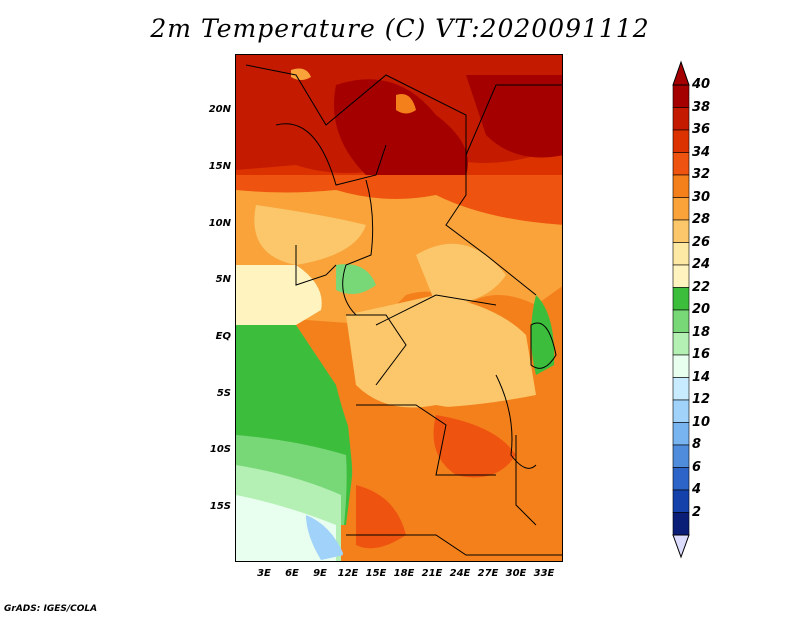  Describe the element at coordinates (400, 28) in the screenshot. I see `chart-title: 2m Temperature (C) VT:2020091112` at that location.